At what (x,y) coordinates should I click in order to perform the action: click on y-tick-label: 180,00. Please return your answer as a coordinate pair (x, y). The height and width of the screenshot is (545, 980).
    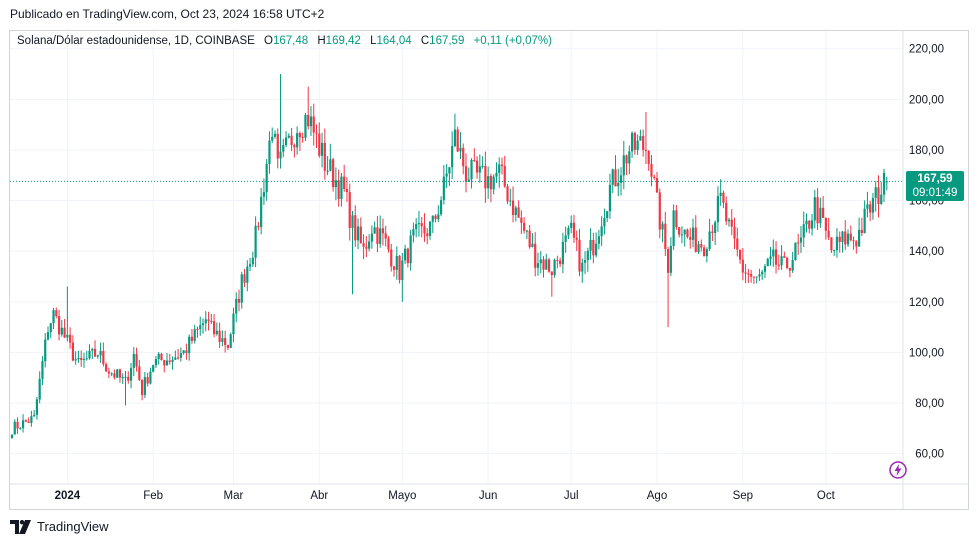
    Looking at the image, I should click on (926, 151).